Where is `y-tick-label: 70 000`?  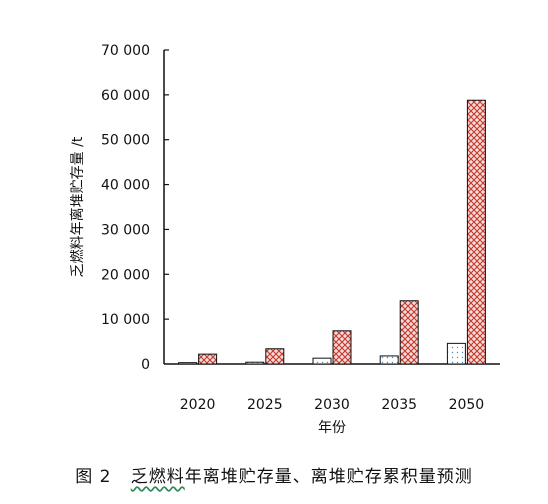 y-tick-label: 70 000 is located at coordinates (125, 51).